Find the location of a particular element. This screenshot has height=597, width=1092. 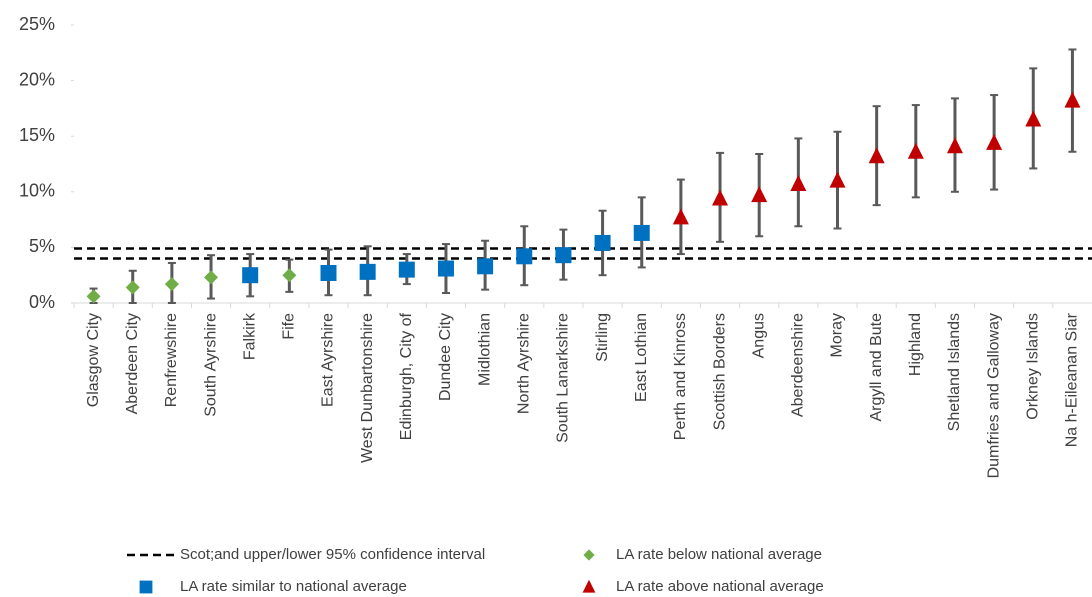

x-tick-label: Aberdeen City is located at coordinates (132, 363).